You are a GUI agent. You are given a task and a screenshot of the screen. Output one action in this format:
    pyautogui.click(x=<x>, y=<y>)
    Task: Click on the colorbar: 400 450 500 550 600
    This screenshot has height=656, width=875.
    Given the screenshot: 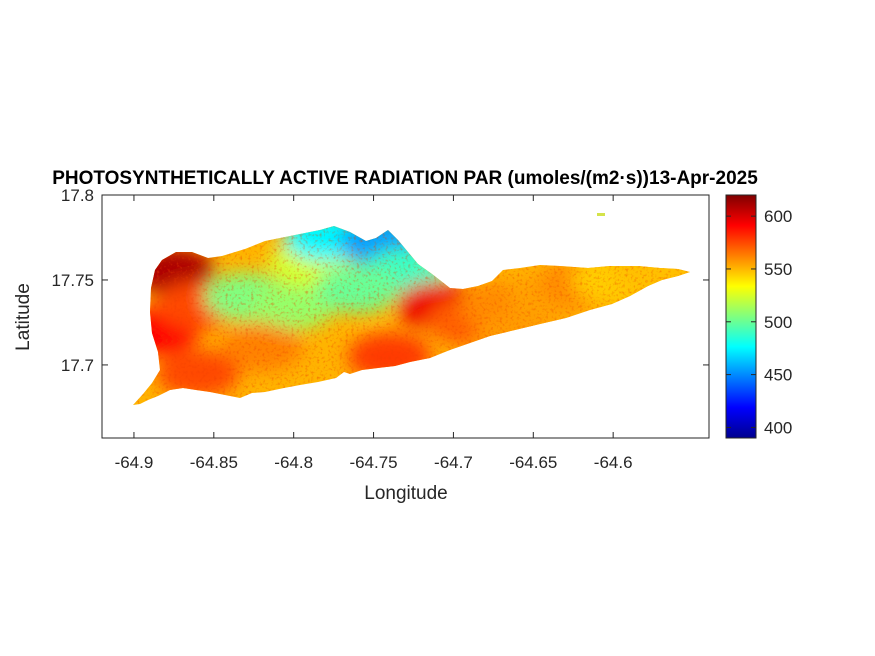 What is the action you would take?
    pyautogui.click(x=758, y=316)
    